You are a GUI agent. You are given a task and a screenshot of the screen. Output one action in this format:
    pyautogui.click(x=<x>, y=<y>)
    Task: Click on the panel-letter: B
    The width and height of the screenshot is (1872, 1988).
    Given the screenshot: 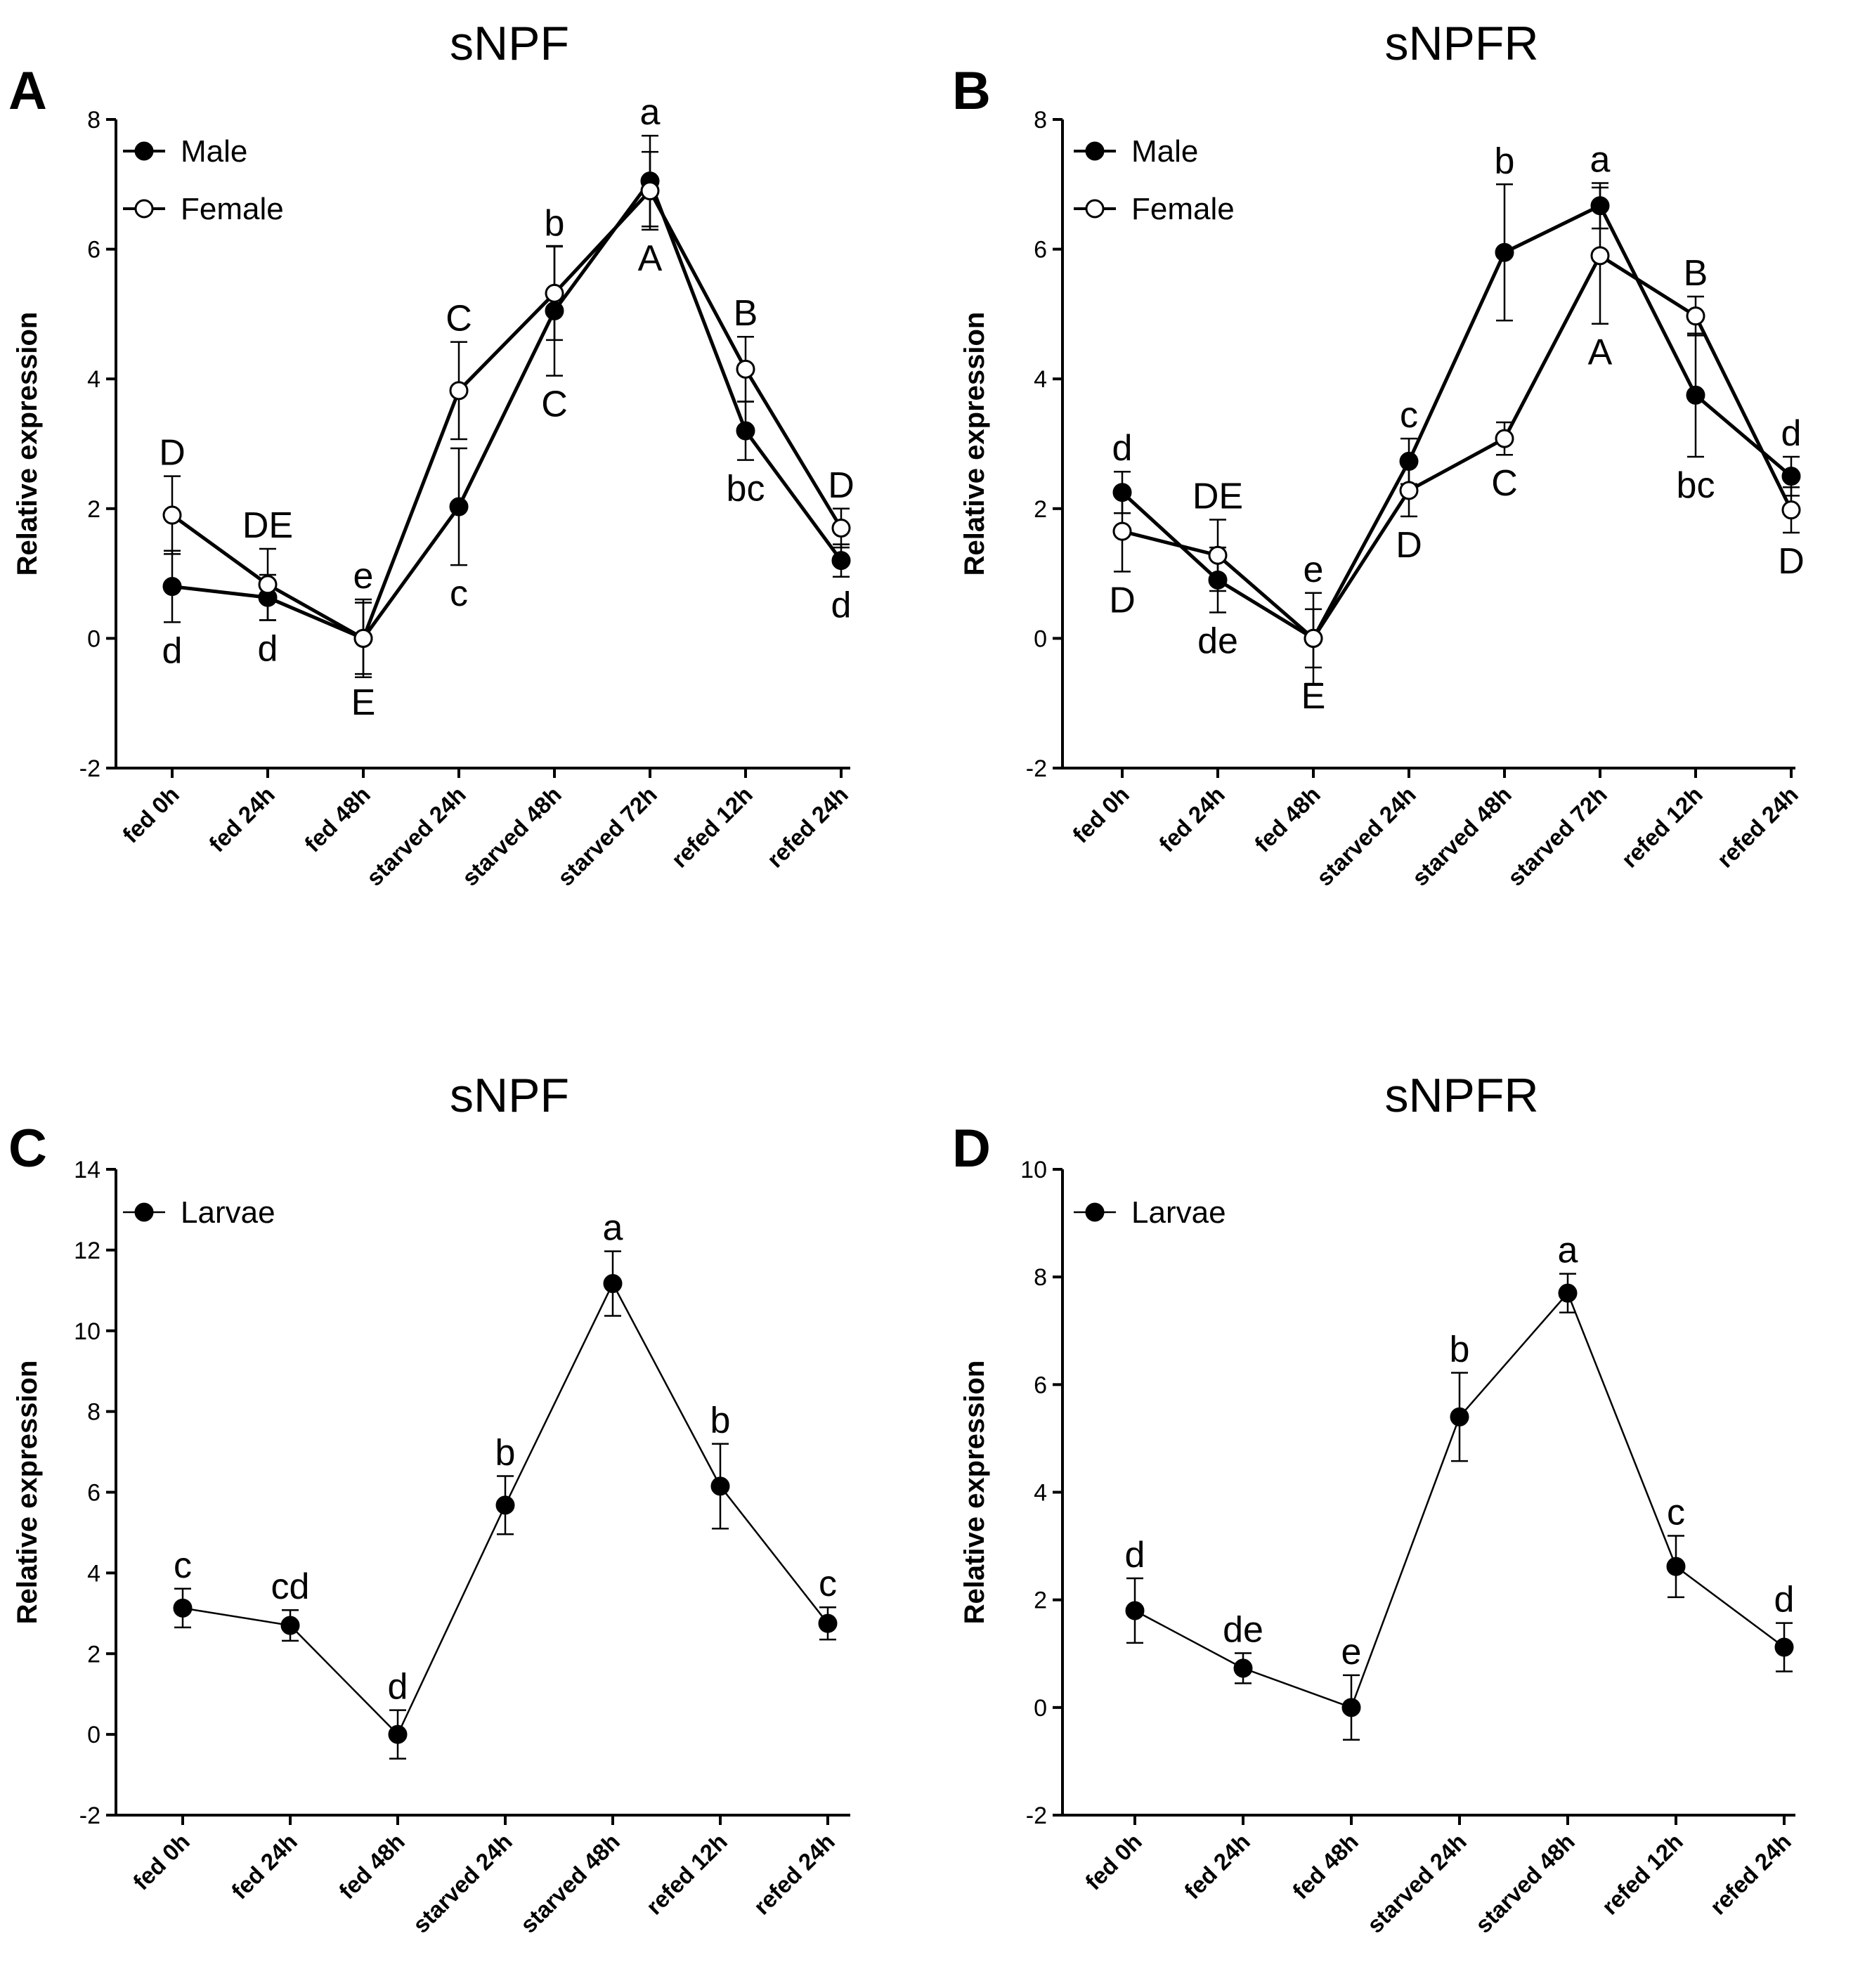 What is the action you would take?
    pyautogui.click(x=971, y=91)
    